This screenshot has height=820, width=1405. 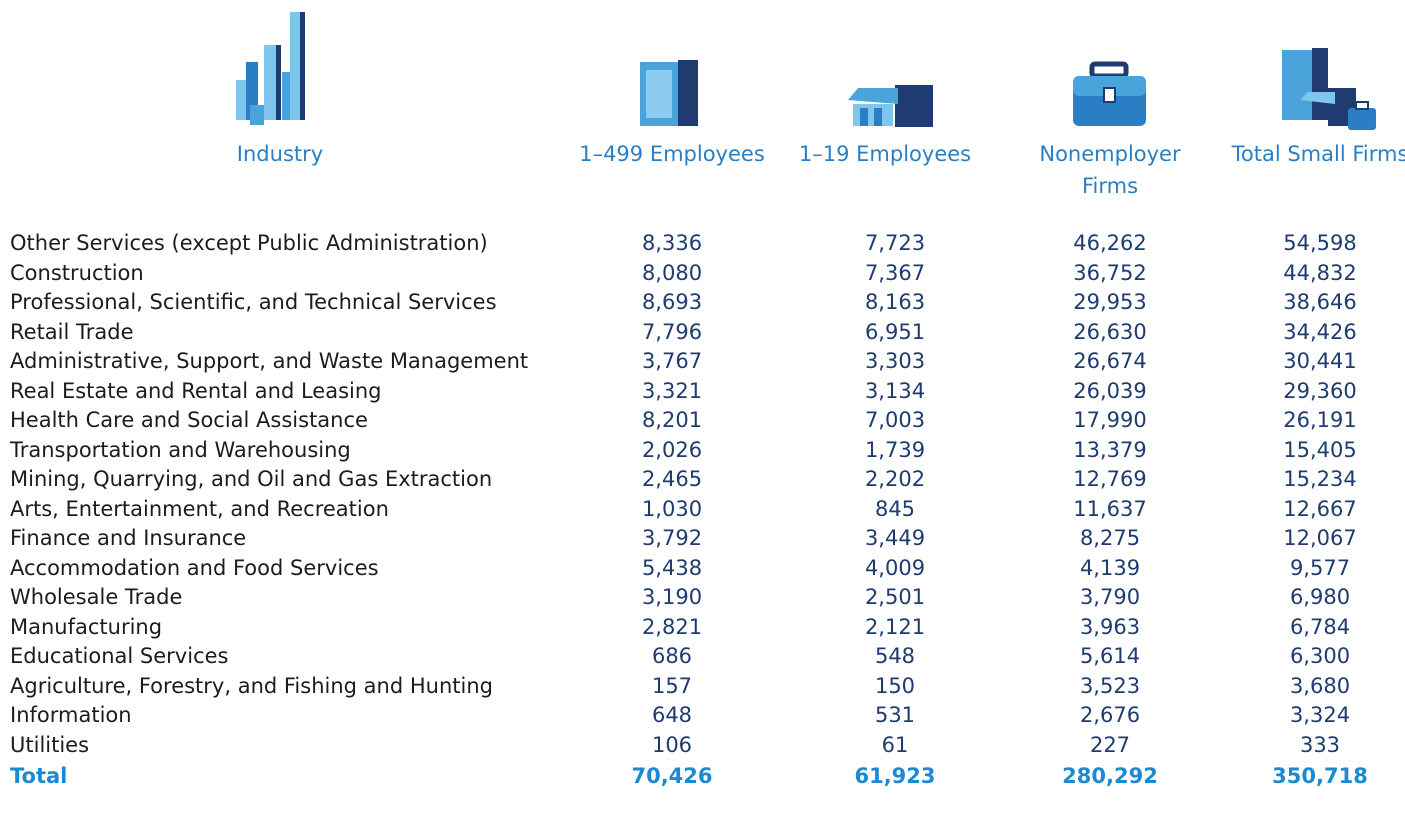 What do you see at coordinates (672, 715) in the screenshot?
I see `row-value: 648` at bounding box center [672, 715].